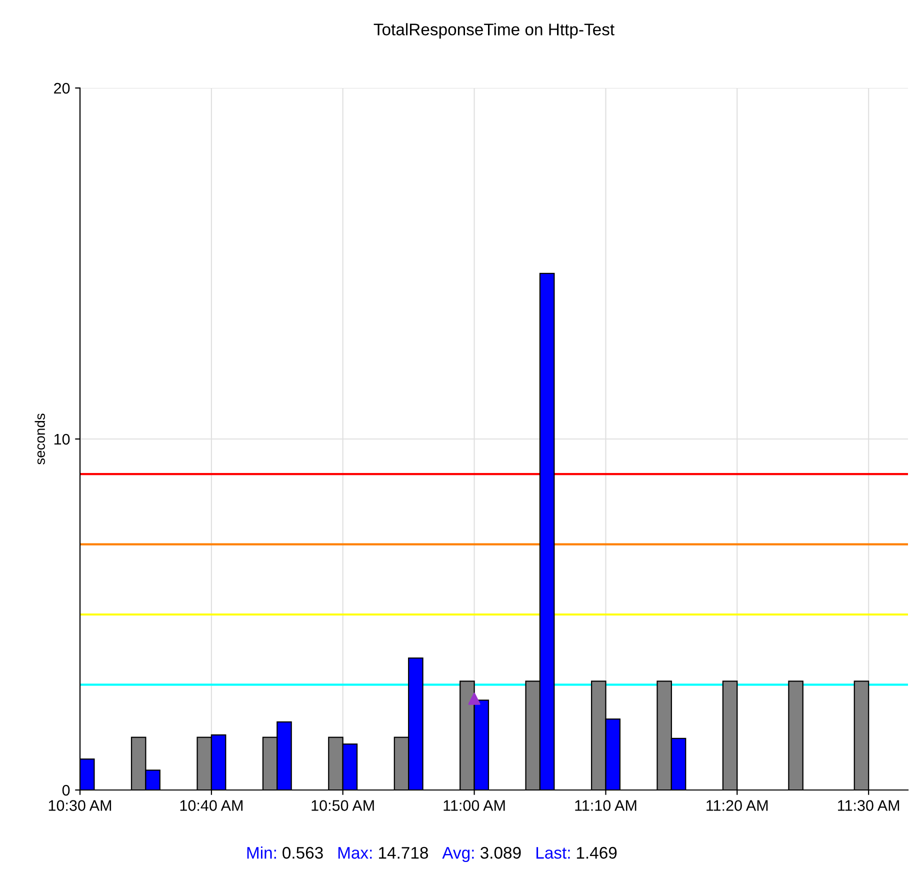 Image resolution: width=911 pixels, height=869 pixels. What do you see at coordinates (481, 854) in the screenshot?
I see `text: Avg: 3.089` at bounding box center [481, 854].